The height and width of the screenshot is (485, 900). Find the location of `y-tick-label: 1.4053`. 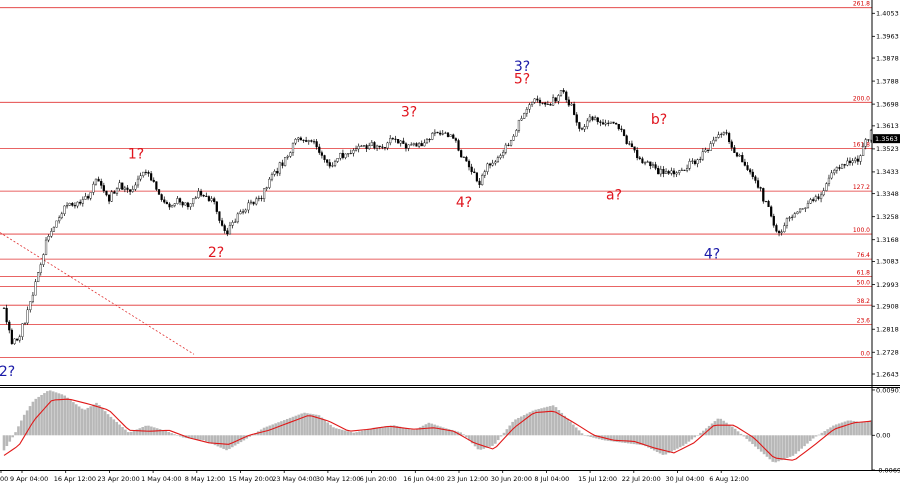

y-tick-label: 1.4053 is located at coordinates (887, 14).